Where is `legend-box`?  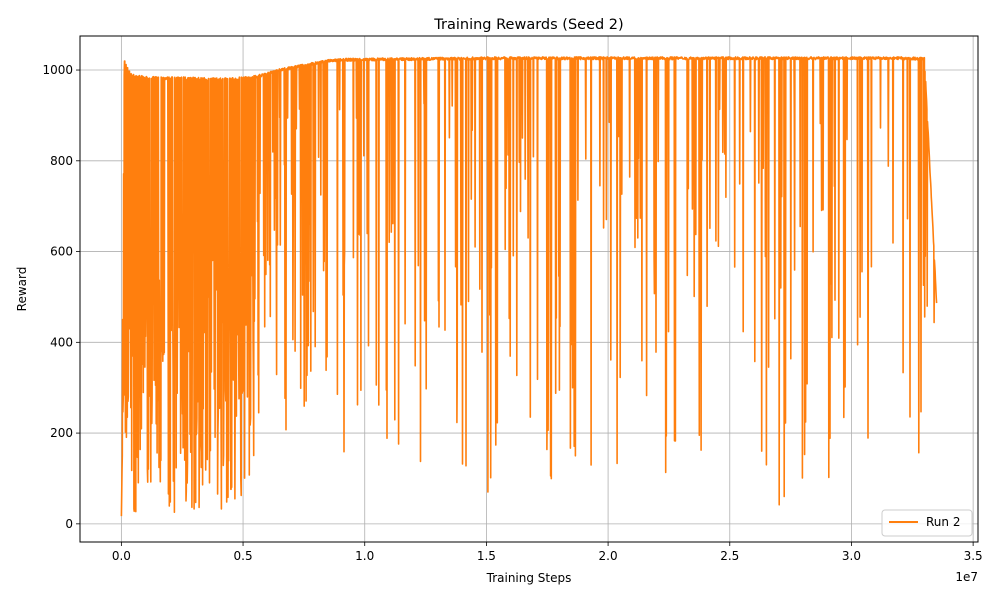
legend-box is located at coordinates (927, 523).